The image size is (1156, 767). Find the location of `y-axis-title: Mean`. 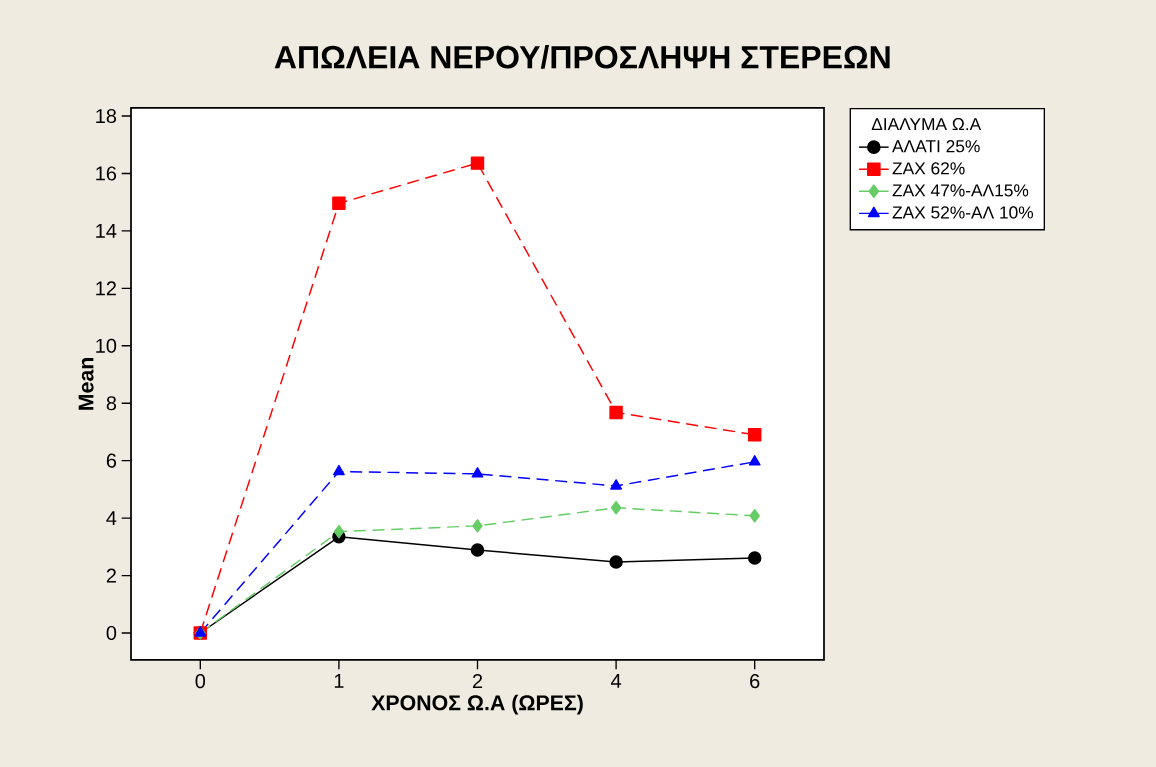

y-axis-title: Mean is located at coordinates (86, 384).